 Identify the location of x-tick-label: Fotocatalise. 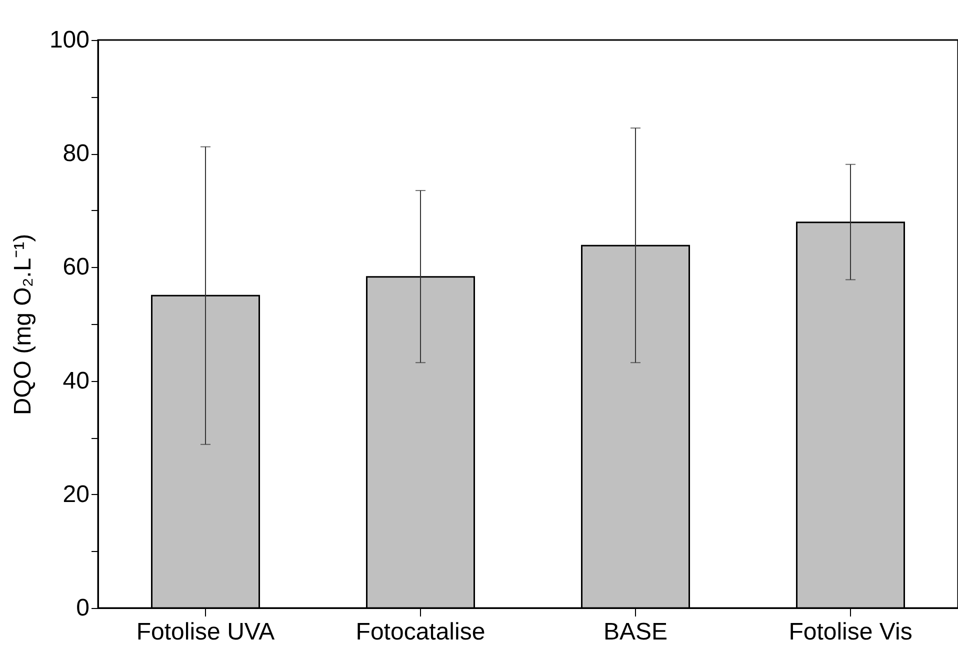
(421, 632).